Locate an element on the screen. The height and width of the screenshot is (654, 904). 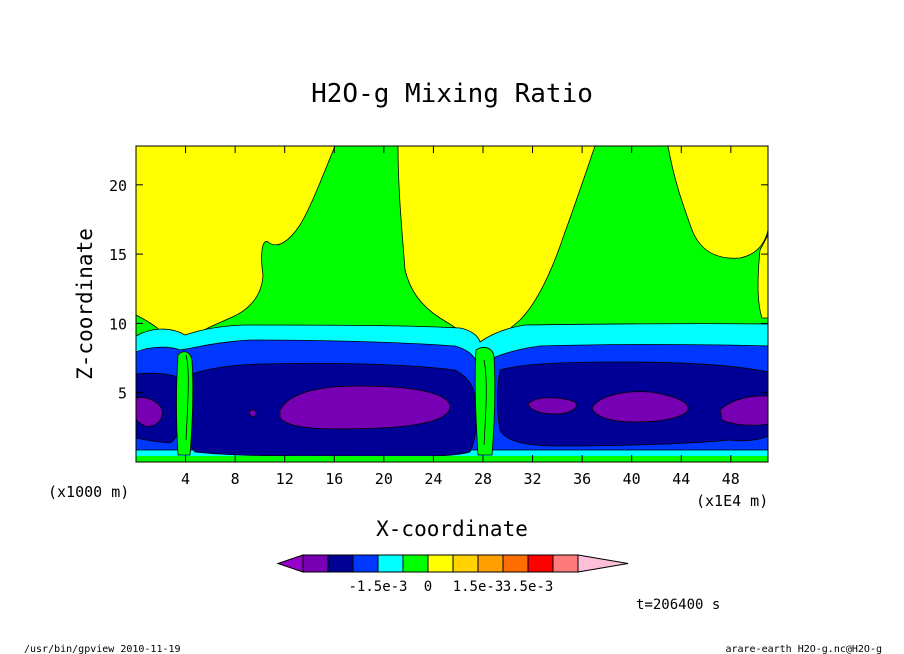
y-tick-label: 20 is located at coordinates (118, 186).